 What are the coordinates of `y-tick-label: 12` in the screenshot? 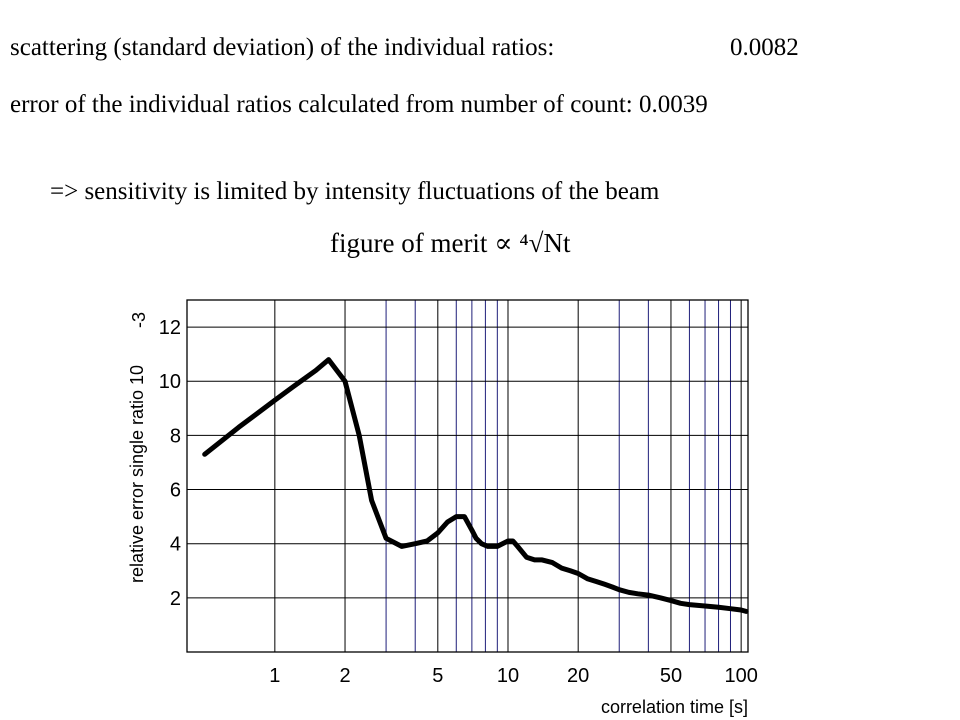 It's located at (170, 328).